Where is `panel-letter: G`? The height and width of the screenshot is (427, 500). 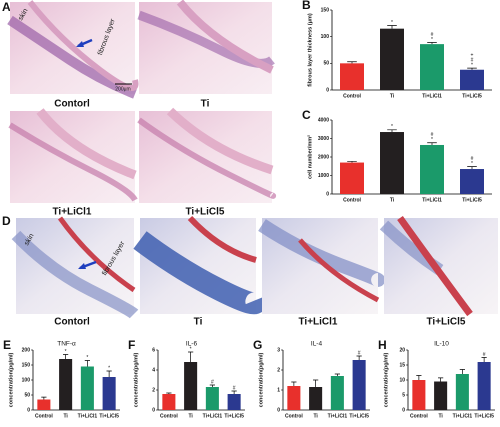 panel-letter: G is located at coordinates (257, 345).